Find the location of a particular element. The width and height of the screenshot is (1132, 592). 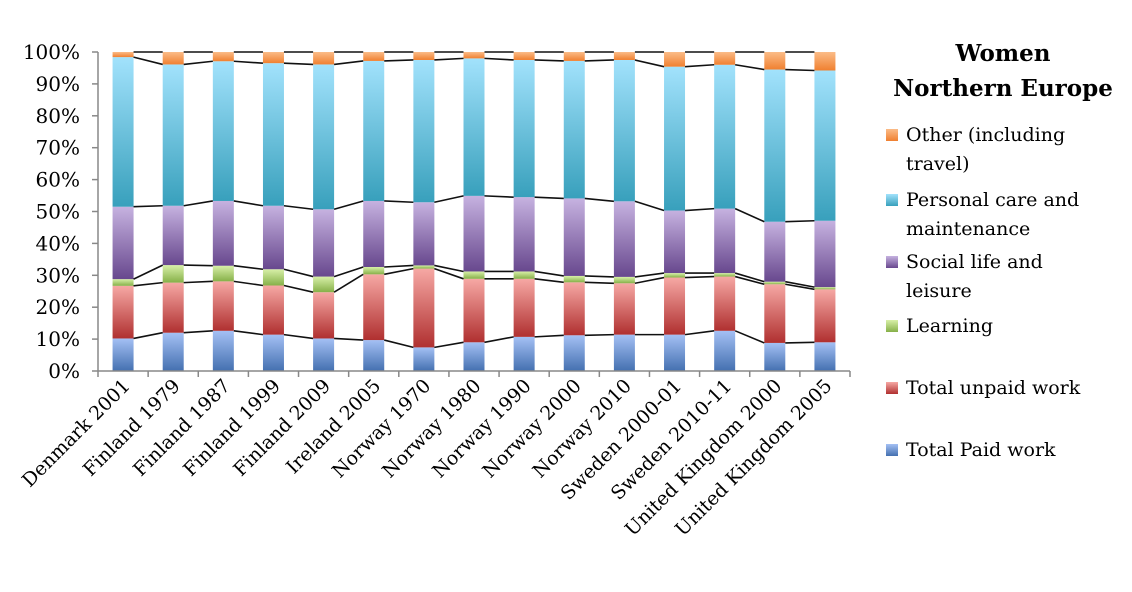

legend-label: Total Paid work is located at coordinates (981, 450).